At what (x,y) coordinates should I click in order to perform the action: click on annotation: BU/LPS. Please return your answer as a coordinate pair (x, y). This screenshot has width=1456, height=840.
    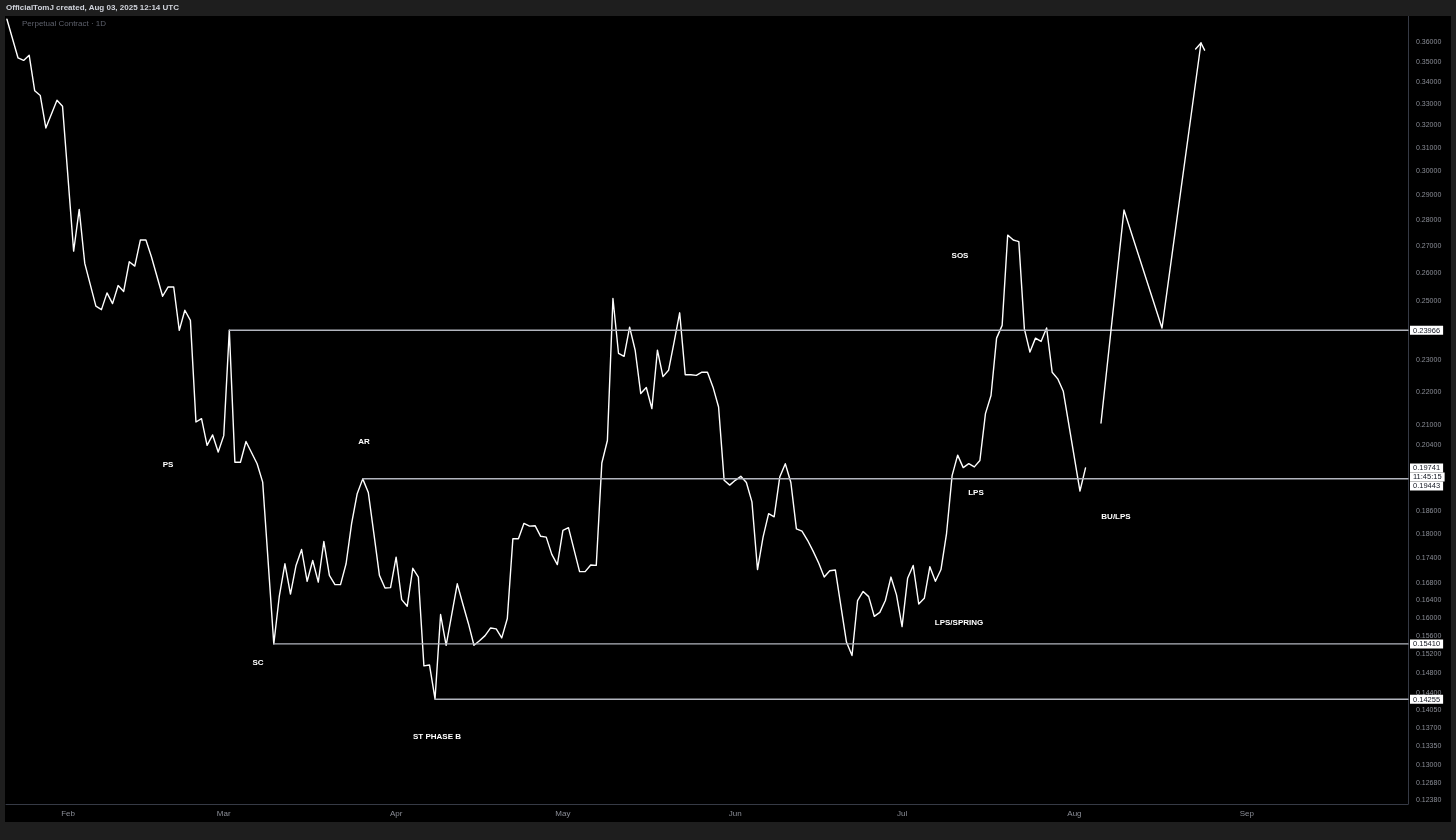
    Looking at the image, I should click on (1116, 516).